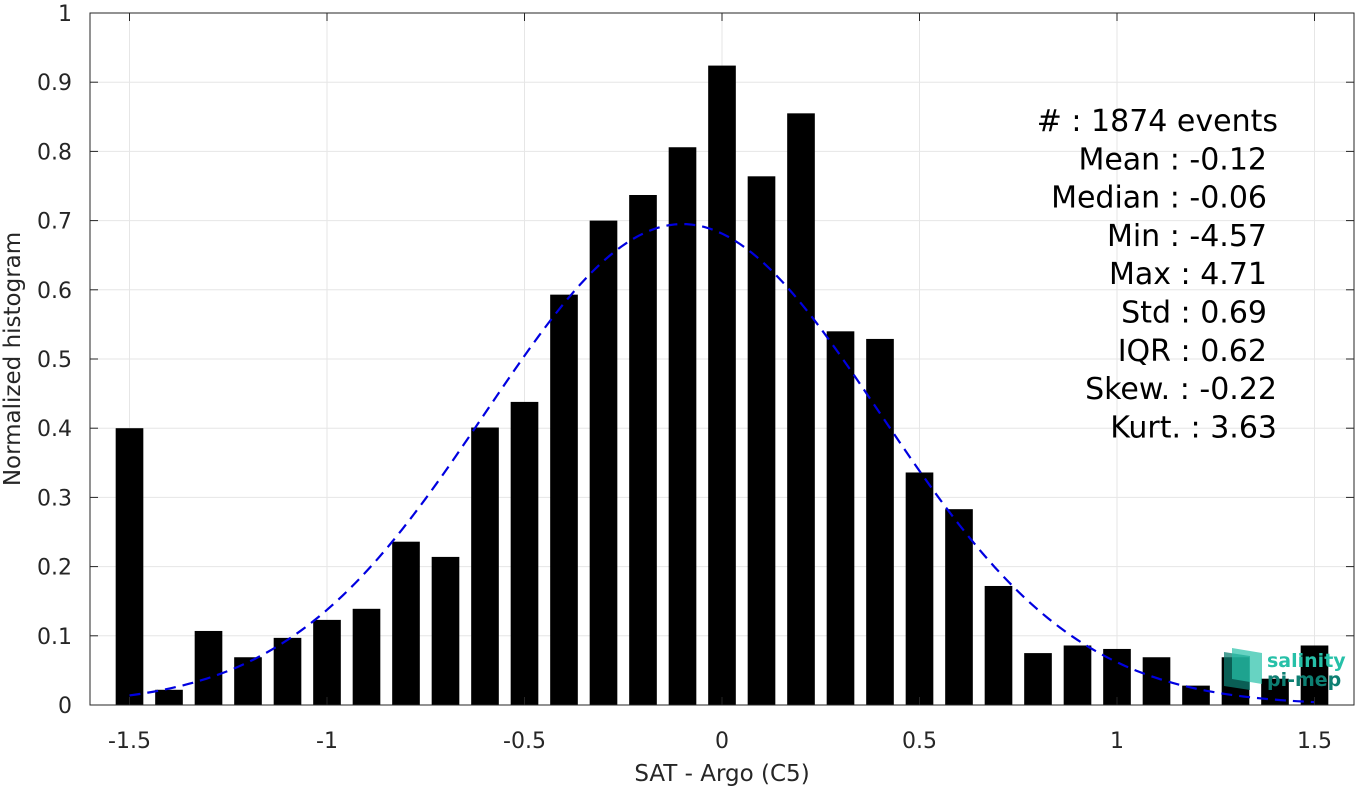 Image resolution: width=1367 pixels, height=787 pixels. Describe the element at coordinates (1172, 159) in the screenshot. I see `stats-line: Mean : -0.12` at that location.